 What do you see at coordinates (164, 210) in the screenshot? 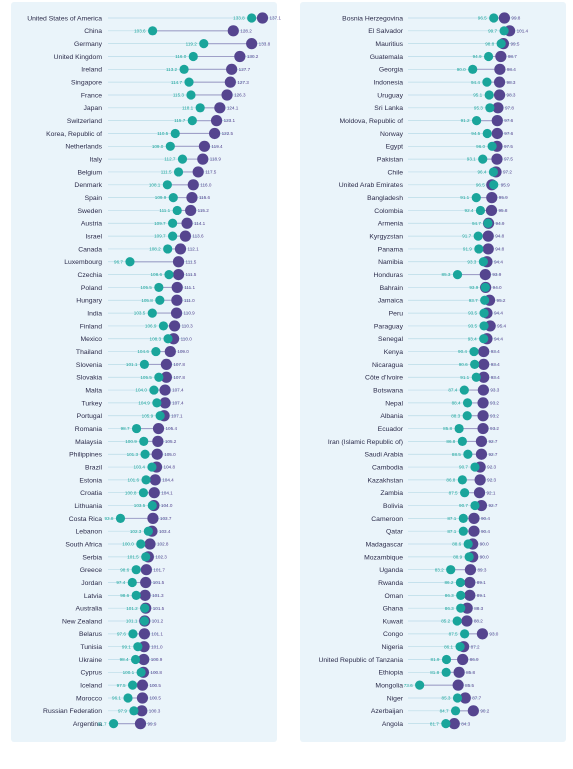
I see `teal-value-label: 111.1` at bounding box center [164, 210].